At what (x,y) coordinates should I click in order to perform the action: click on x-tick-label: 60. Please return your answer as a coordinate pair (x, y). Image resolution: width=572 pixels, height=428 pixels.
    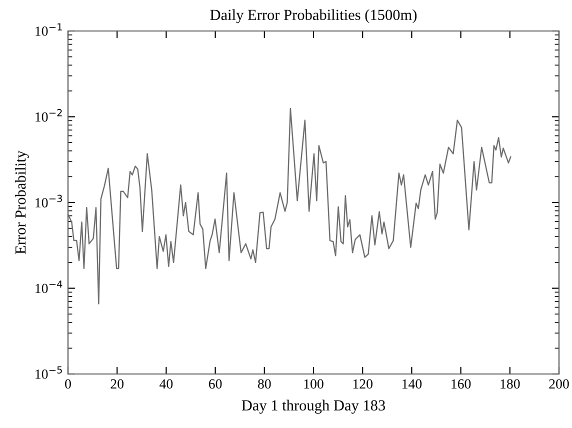
    Looking at the image, I should click on (215, 384).